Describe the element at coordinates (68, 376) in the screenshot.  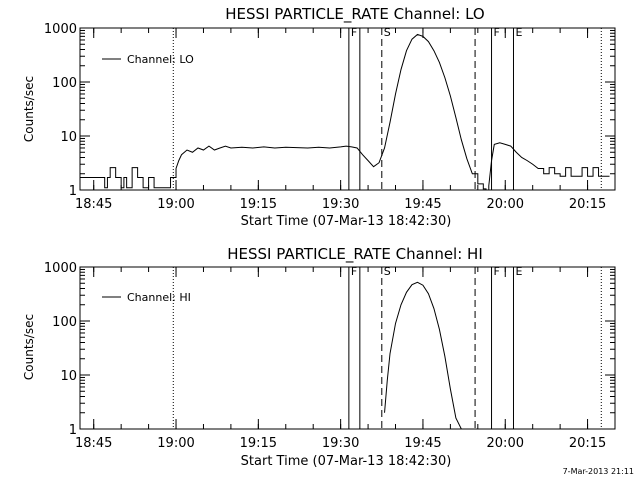
I see `hi-y-tick-label: 10` at that location.